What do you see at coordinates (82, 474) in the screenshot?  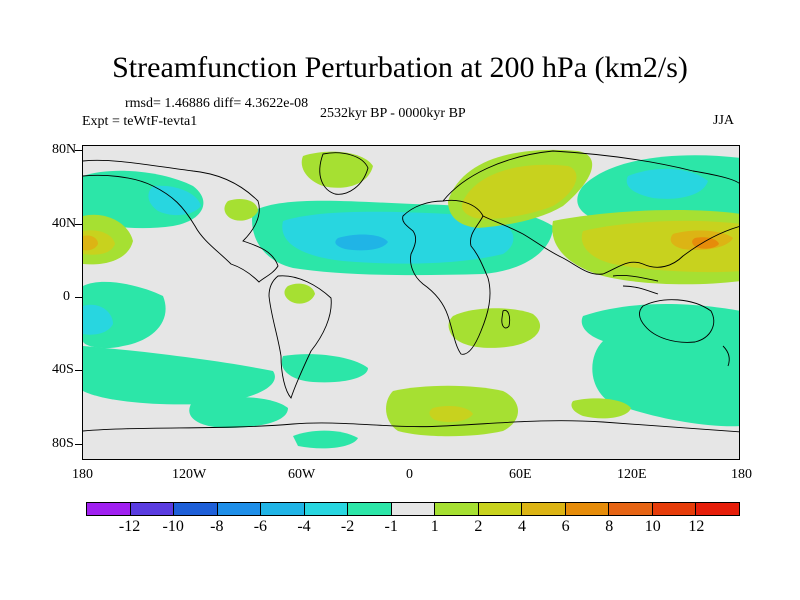 I see `lon-label-180w: 180` at bounding box center [82, 474].